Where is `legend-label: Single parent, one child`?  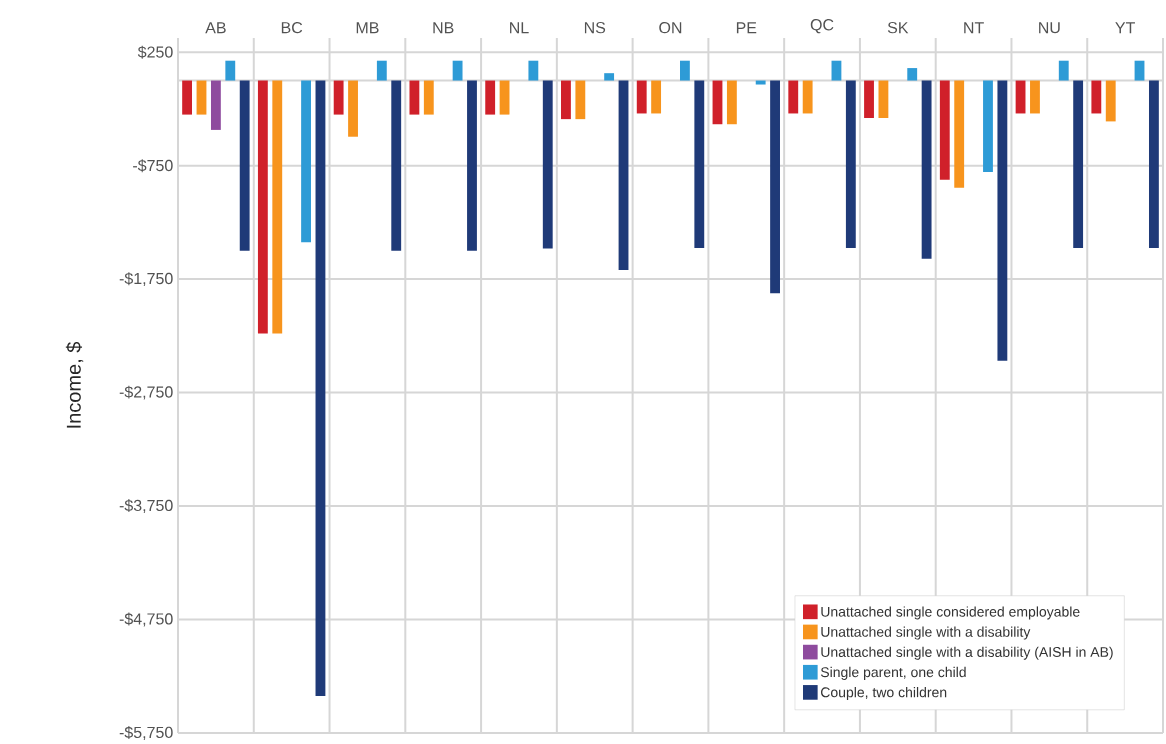
legend-label: Single parent, one child is located at coordinates (893, 673).